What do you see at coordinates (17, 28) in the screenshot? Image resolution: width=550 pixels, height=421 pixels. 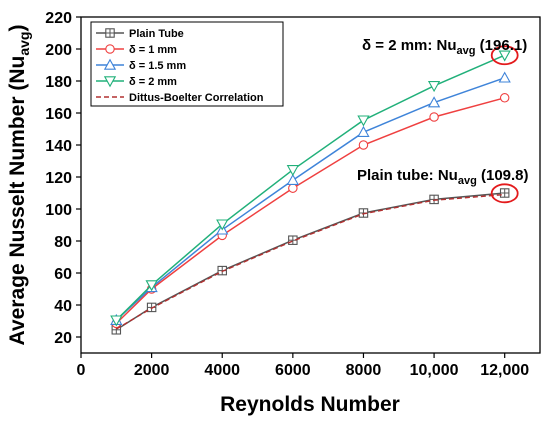 I see `y-axis-title-suffix: )` at bounding box center [17, 28].